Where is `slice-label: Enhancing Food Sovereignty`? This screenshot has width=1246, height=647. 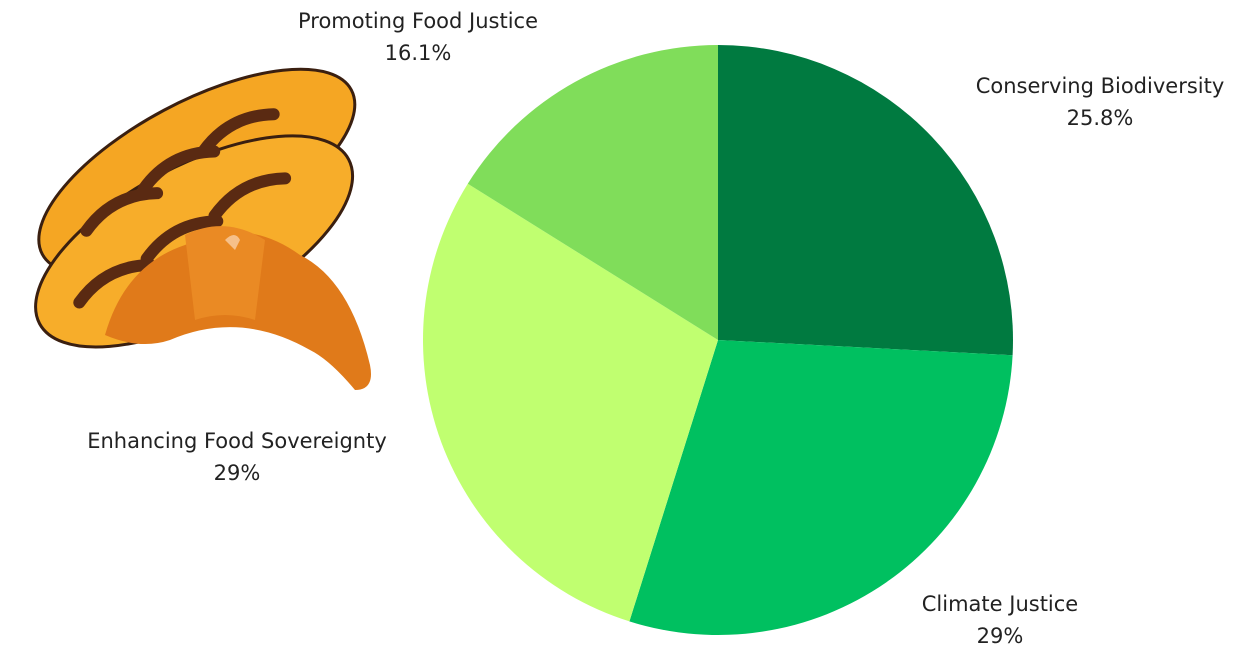 slice-label: Enhancing Food Sovereignty is located at coordinates (237, 441).